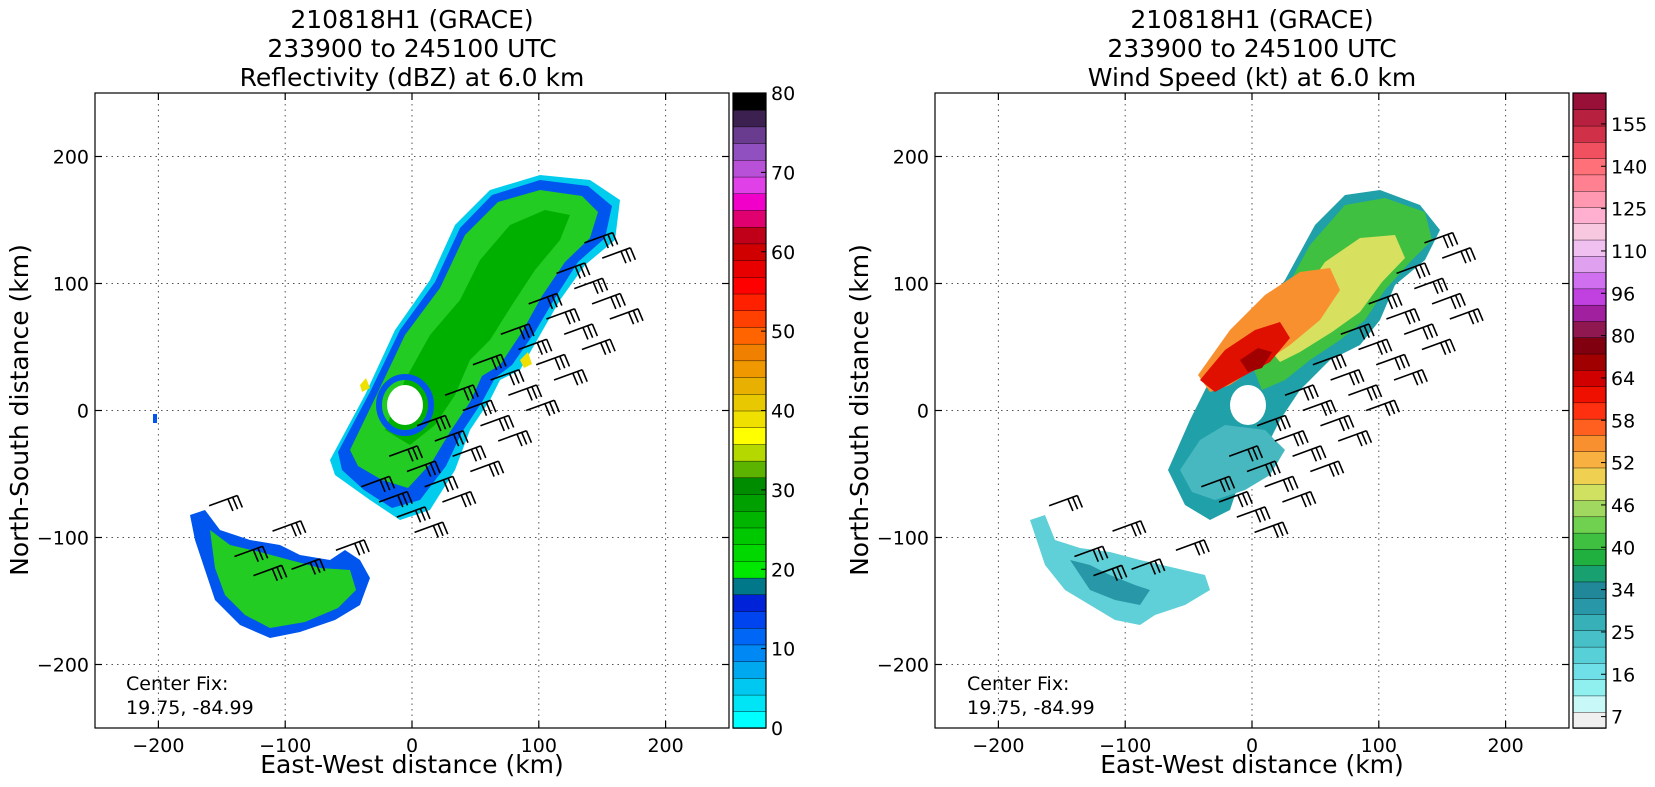 Image resolution: width=1655 pixels, height=787 pixels. I want to click on colorbar-tick-label: 110, so click(1629, 252).